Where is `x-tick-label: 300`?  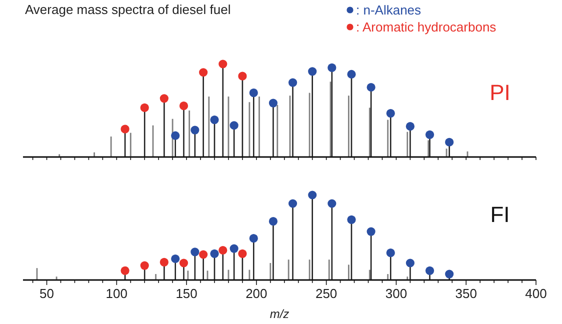 x-tick-label: 300 is located at coordinates (396, 293).